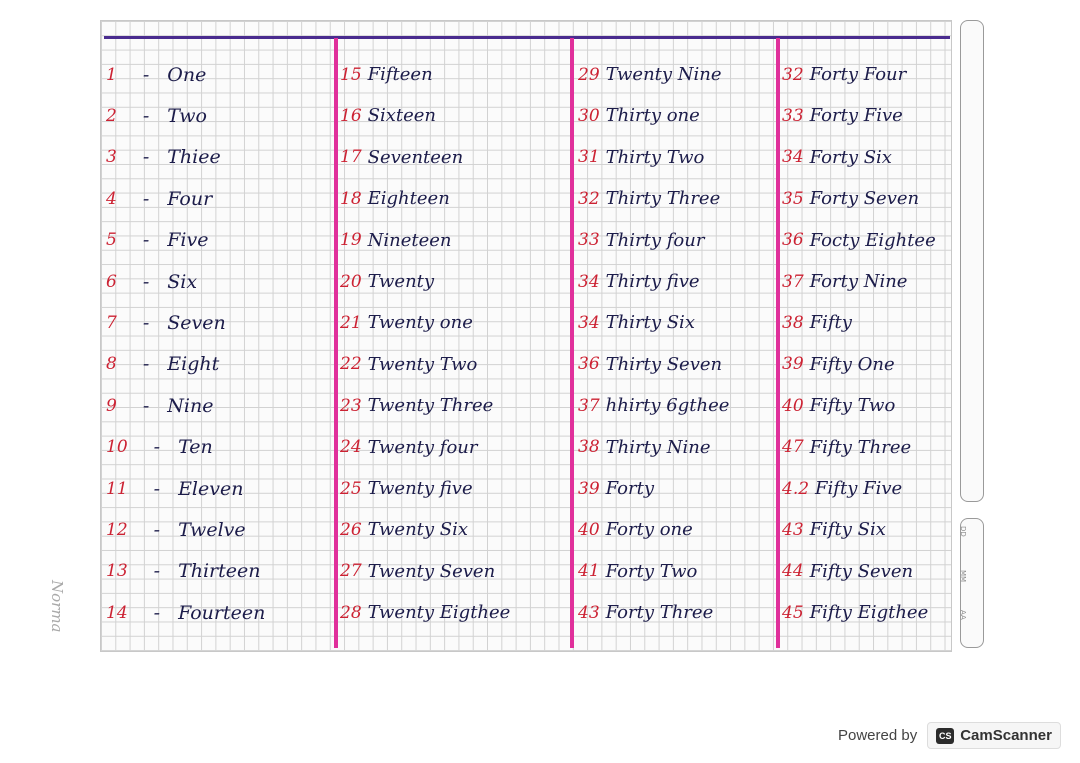  I want to click on number-label: 47, so click(793, 447).